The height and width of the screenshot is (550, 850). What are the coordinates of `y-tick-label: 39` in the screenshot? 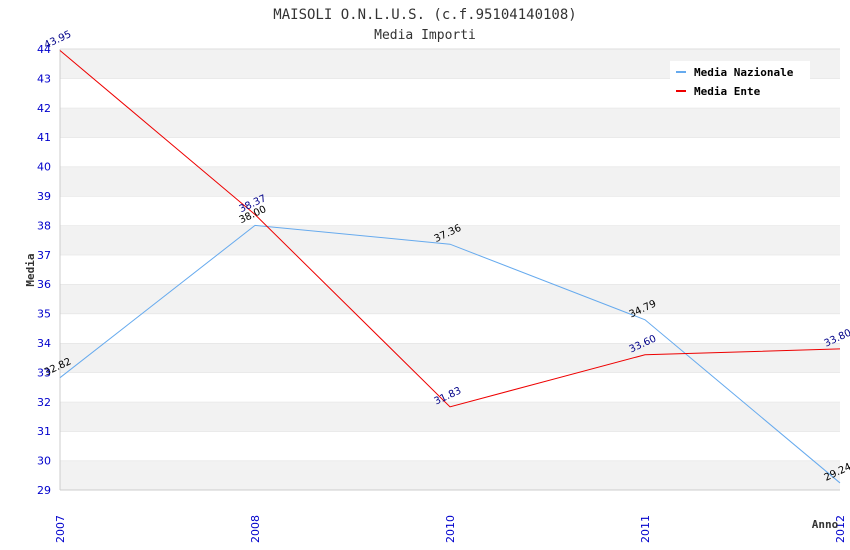 It's located at (44, 196).